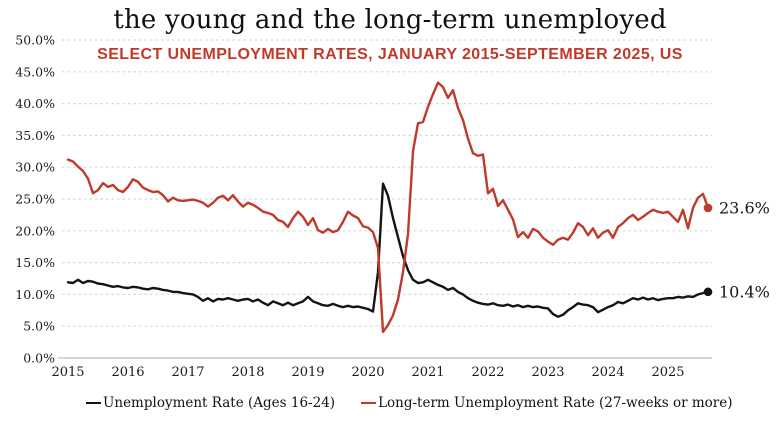 The height and width of the screenshot is (424, 780). Describe the element at coordinates (247, 372) in the screenshot. I see `x-axis-tick-label-2018: 2018` at that location.